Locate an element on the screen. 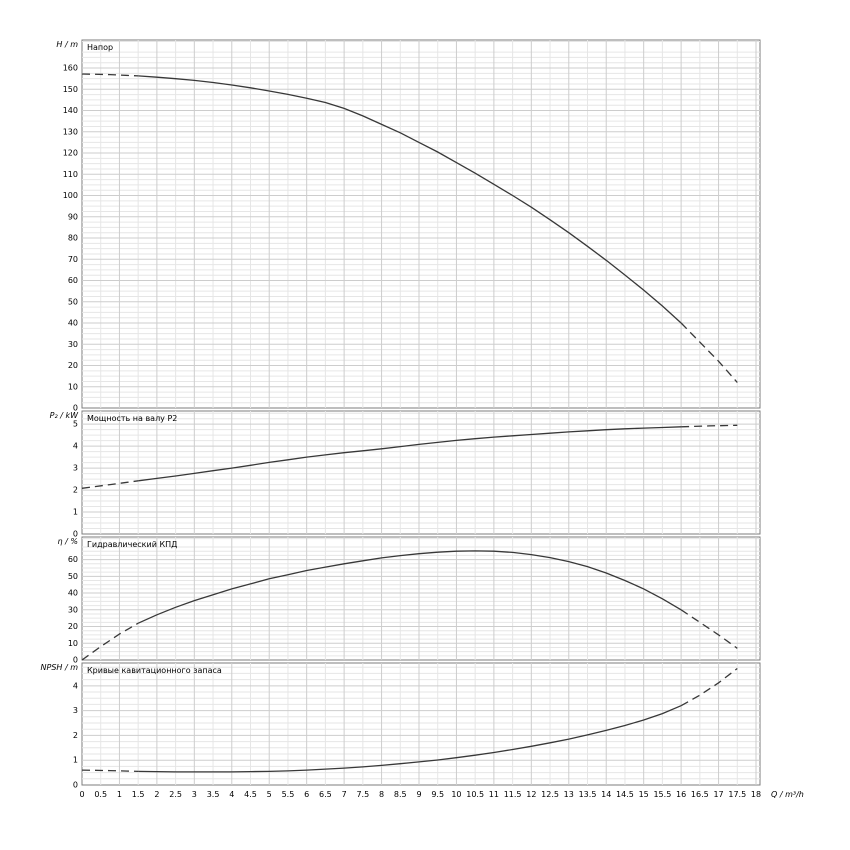 This screenshot has height=850, width=850. x-tick-label: 12 is located at coordinates (531, 794).